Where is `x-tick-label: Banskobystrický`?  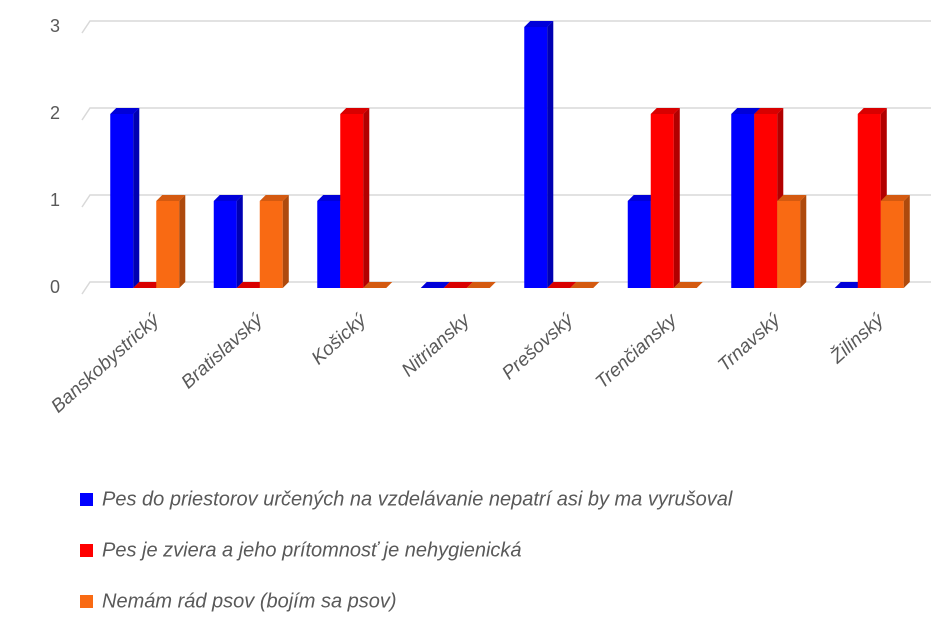
x-tick-label: Banskobystrický is located at coordinates (105, 363).